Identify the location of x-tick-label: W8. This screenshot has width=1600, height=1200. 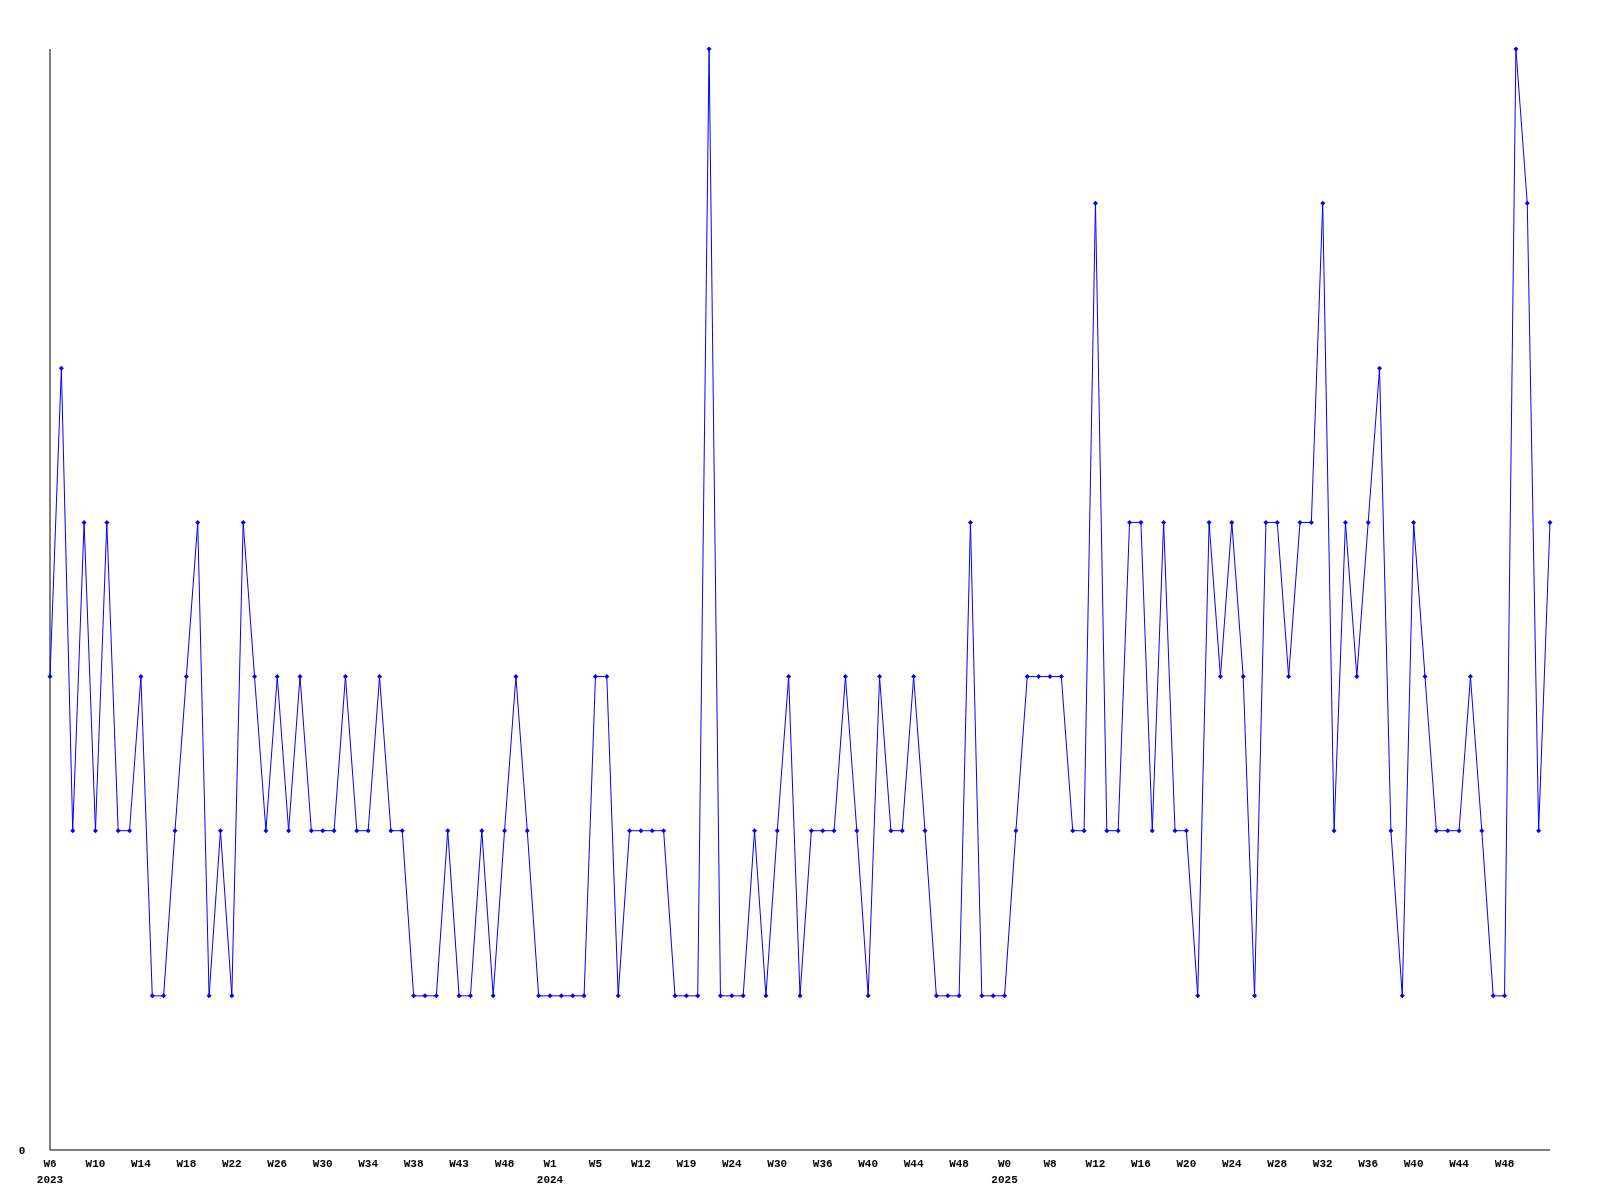
(1050, 1164).